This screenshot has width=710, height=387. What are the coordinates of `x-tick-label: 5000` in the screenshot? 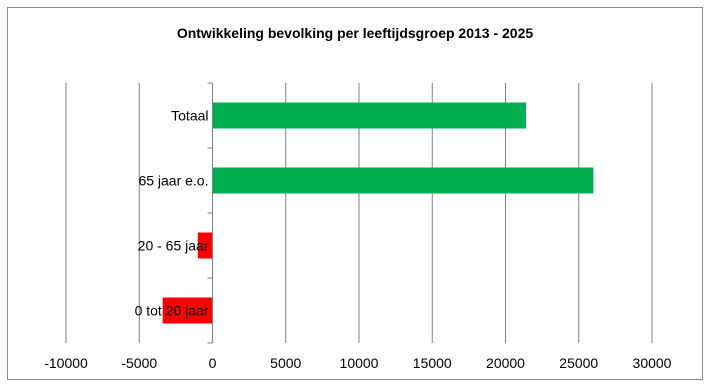 It's located at (285, 363).